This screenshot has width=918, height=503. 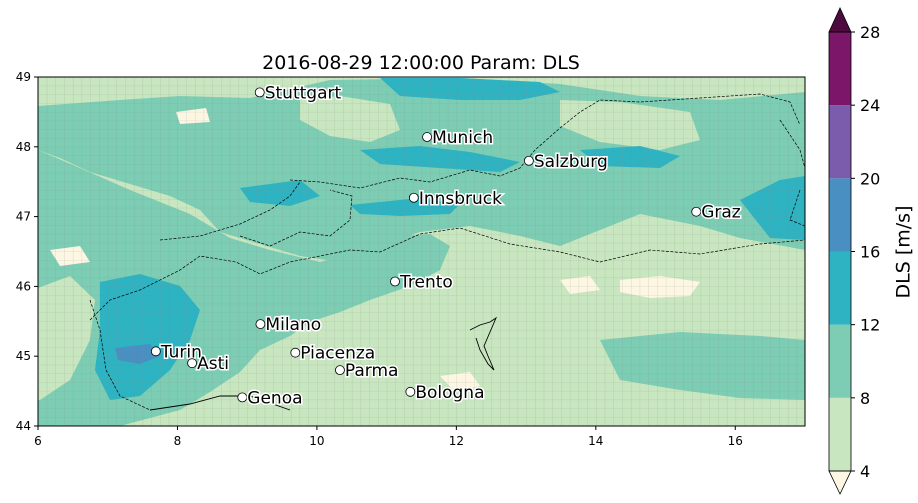 I want to click on city-label: Piacenza, so click(x=337, y=354).